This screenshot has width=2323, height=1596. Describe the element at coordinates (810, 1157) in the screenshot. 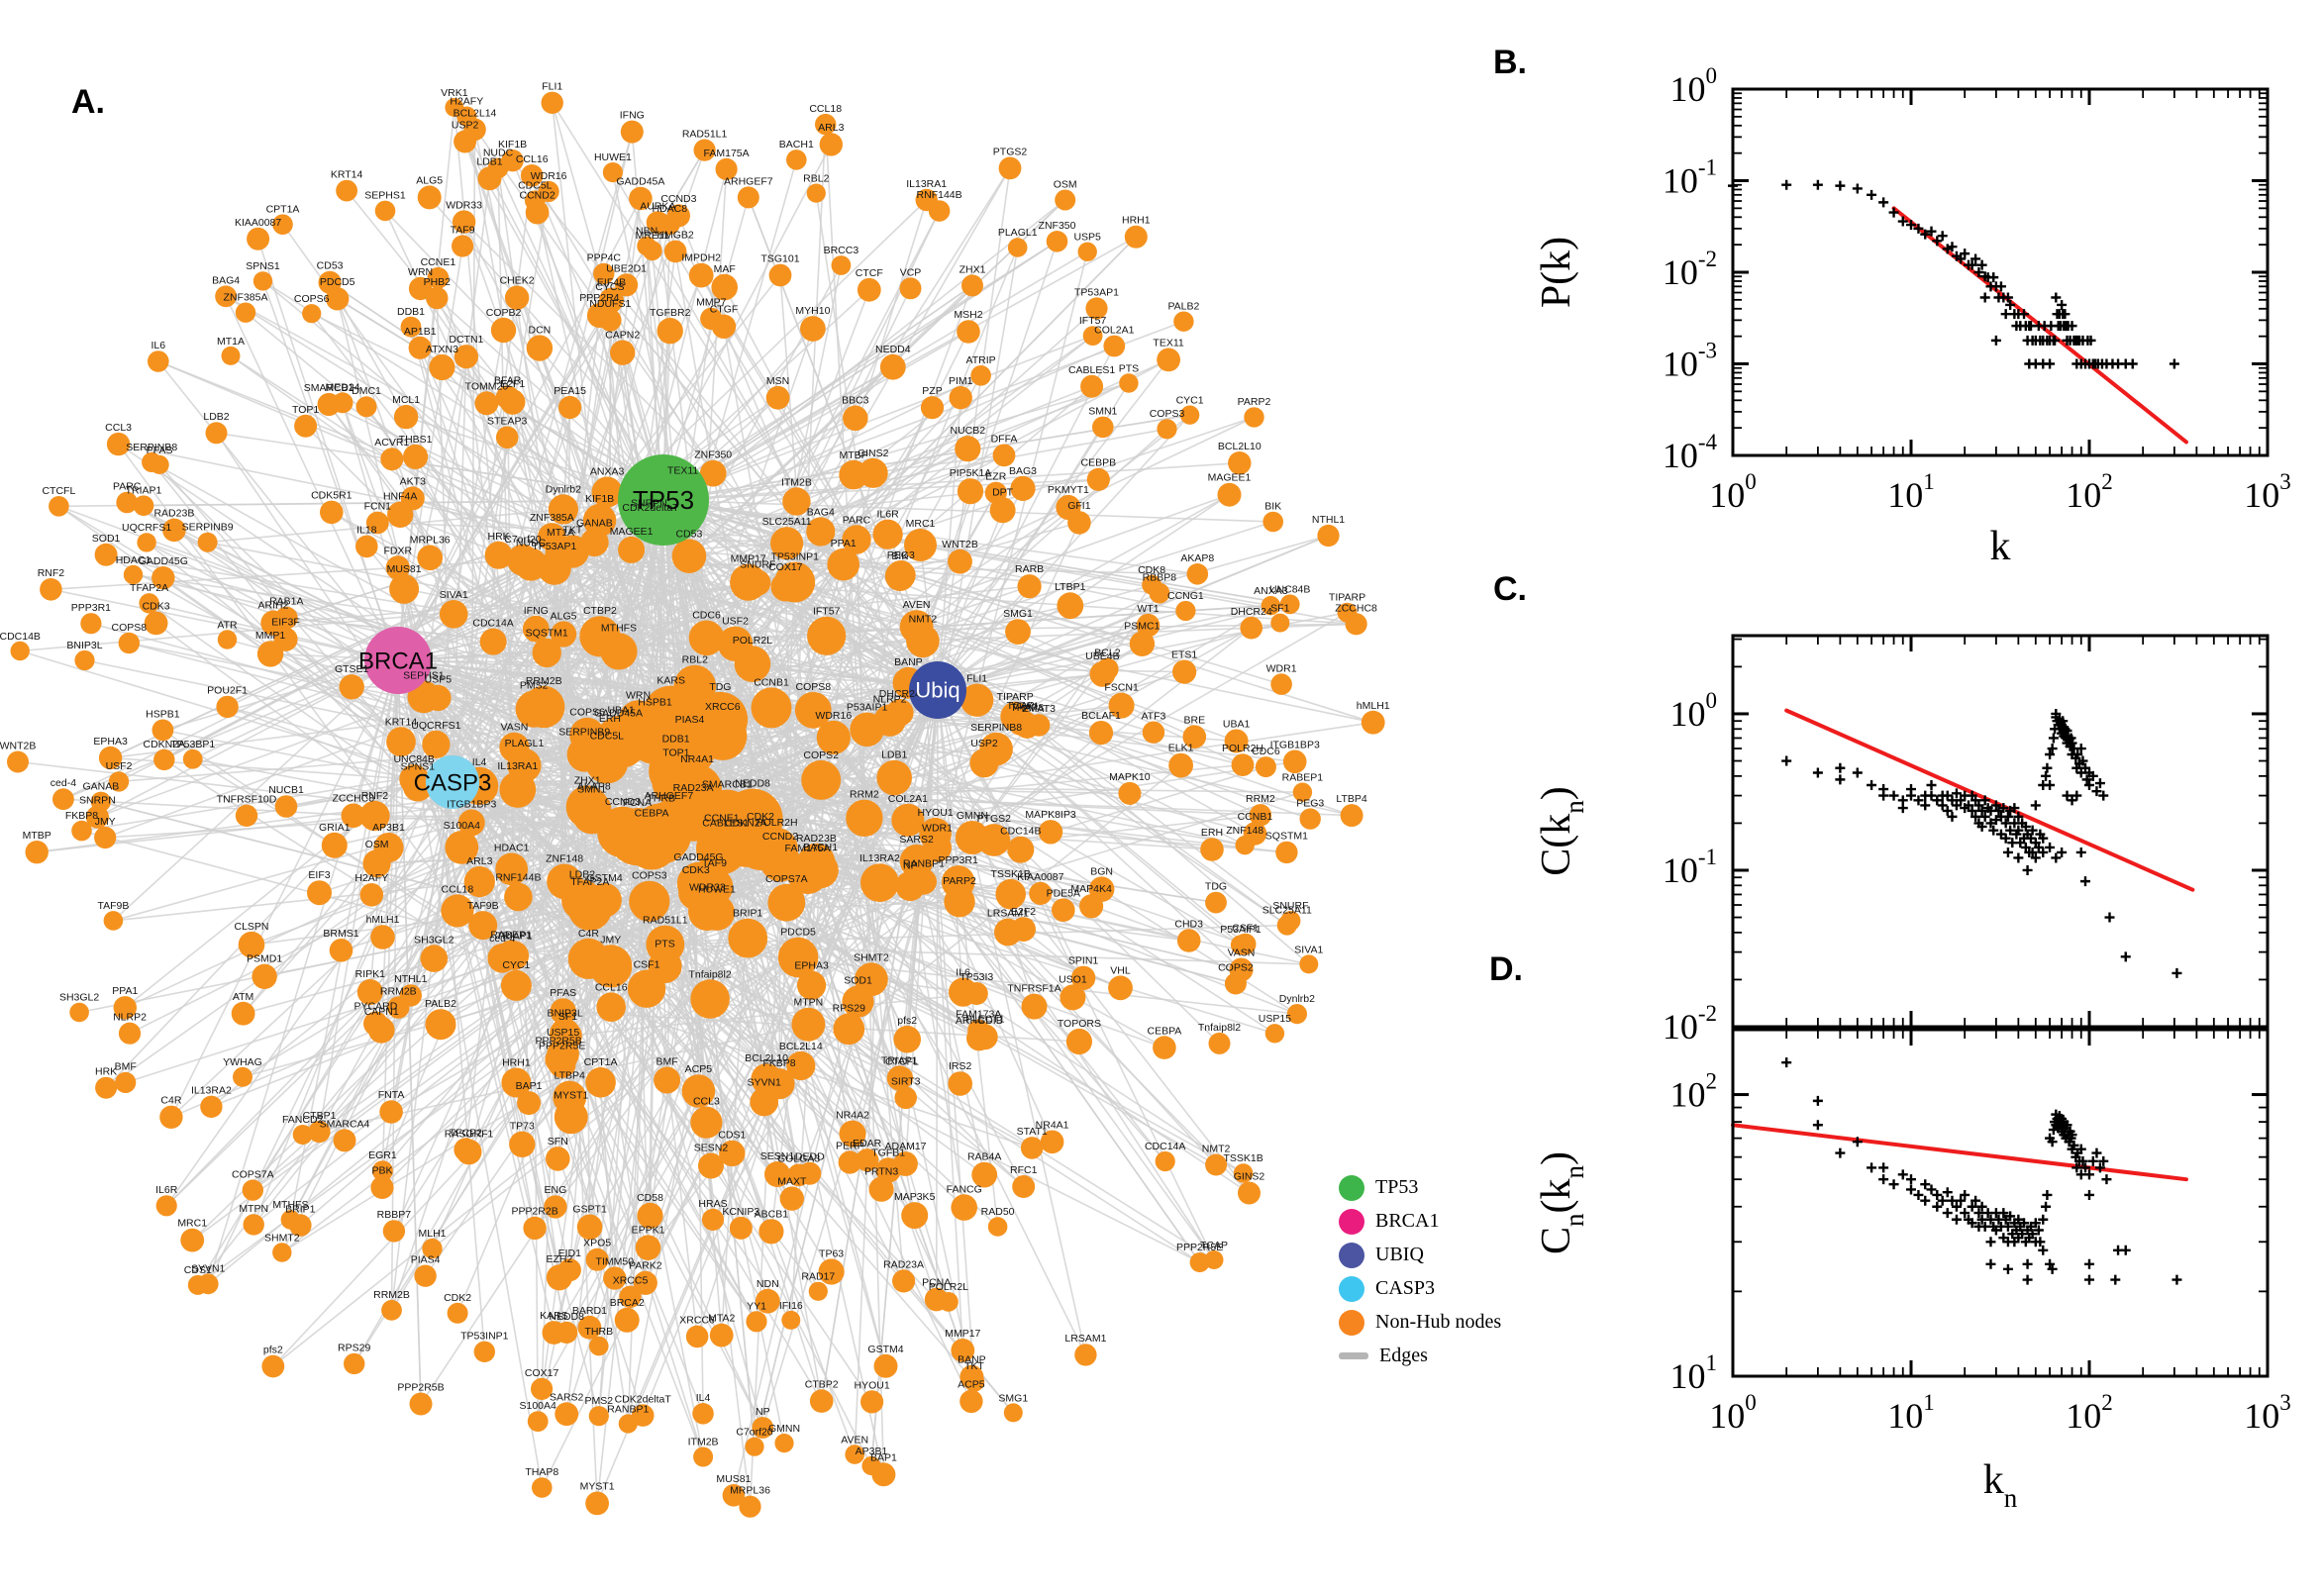

I see `svg-text: DEDD` at that location.